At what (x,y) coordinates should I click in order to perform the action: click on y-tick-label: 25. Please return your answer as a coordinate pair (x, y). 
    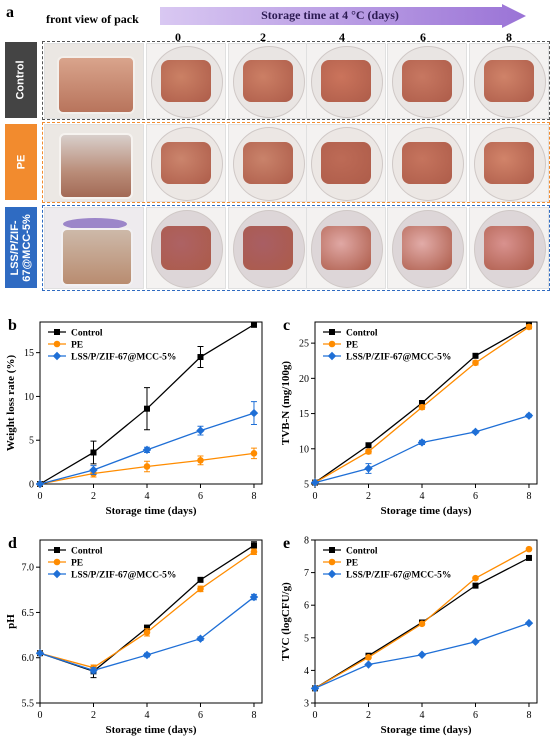
    Looking at the image, I should click on (304, 344).